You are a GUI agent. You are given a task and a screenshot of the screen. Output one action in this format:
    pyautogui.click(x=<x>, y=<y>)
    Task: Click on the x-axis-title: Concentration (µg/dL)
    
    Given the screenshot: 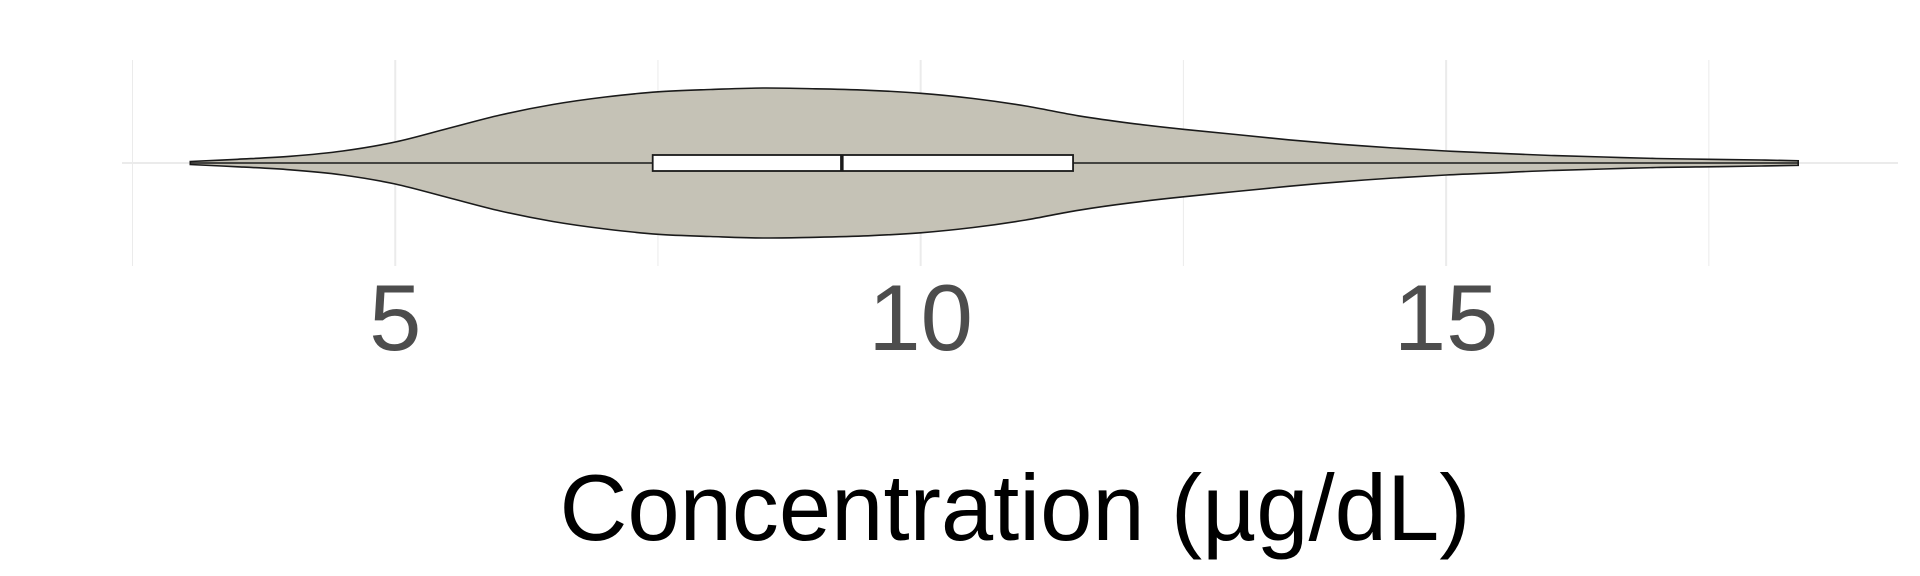 What is the action you would take?
    pyautogui.click(x=1014, y=507)
    